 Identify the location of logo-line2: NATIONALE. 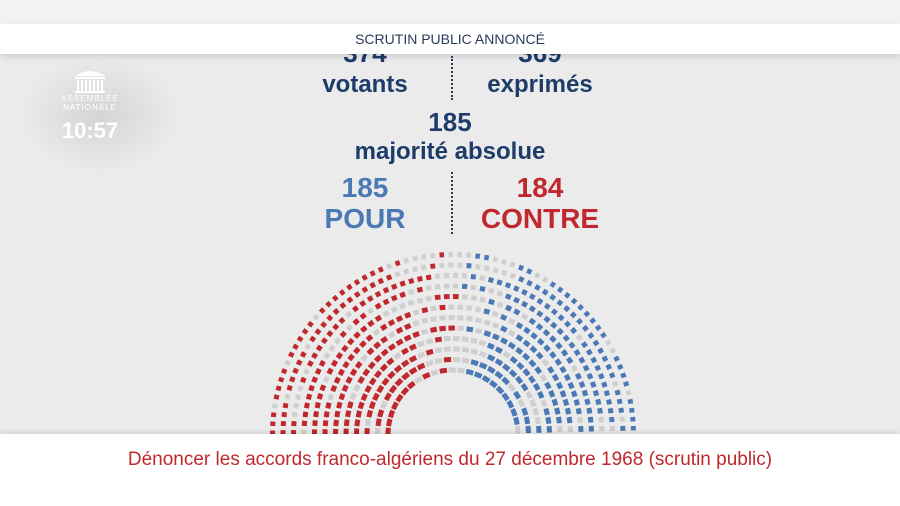
(90, 107).